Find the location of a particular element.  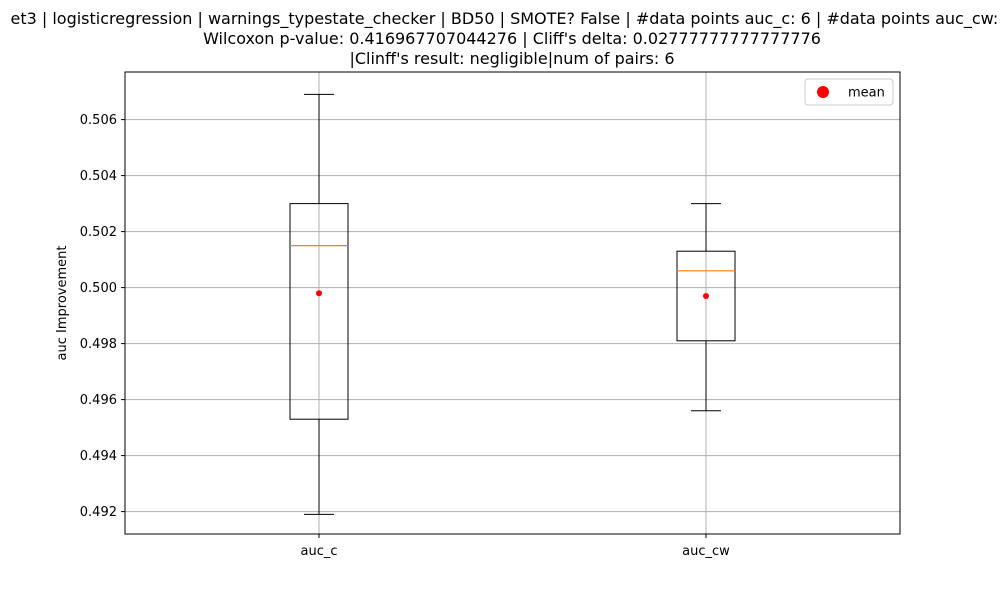

box-auc_c is located at coordinates (319, 304).